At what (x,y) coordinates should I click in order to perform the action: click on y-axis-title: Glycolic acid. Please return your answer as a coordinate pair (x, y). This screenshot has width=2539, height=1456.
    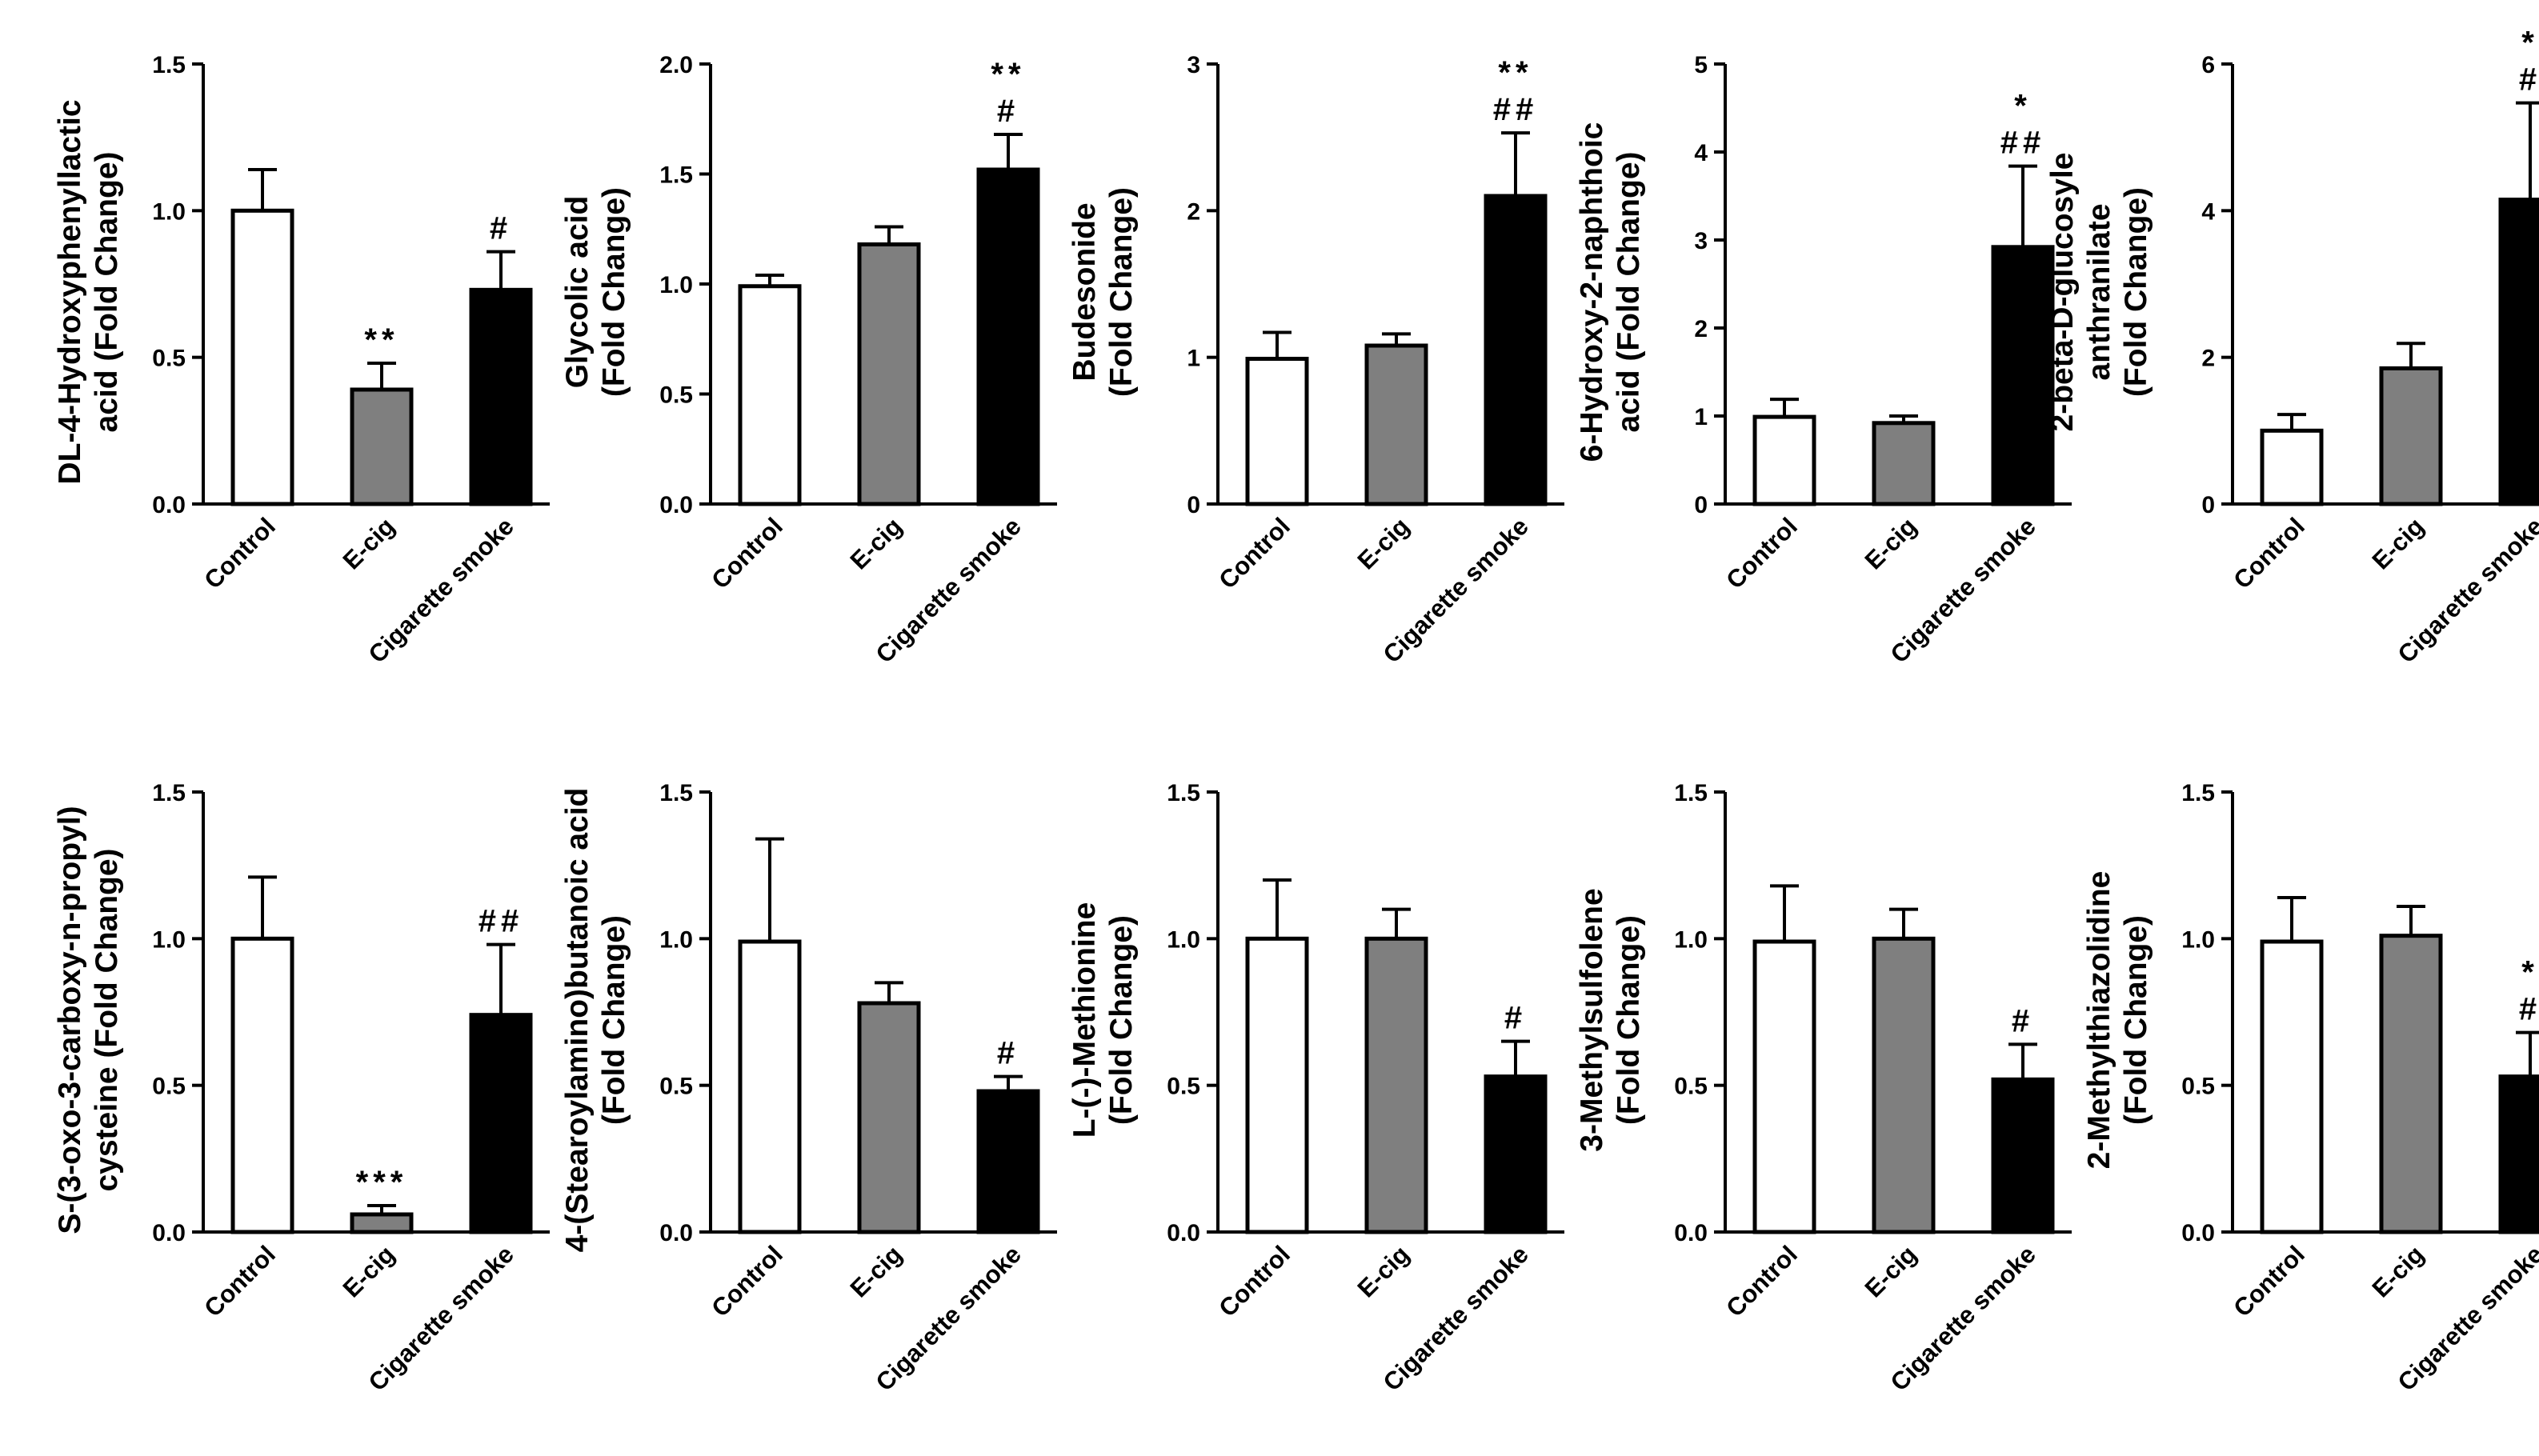
    Looking at the image, I should click on (577, 292).